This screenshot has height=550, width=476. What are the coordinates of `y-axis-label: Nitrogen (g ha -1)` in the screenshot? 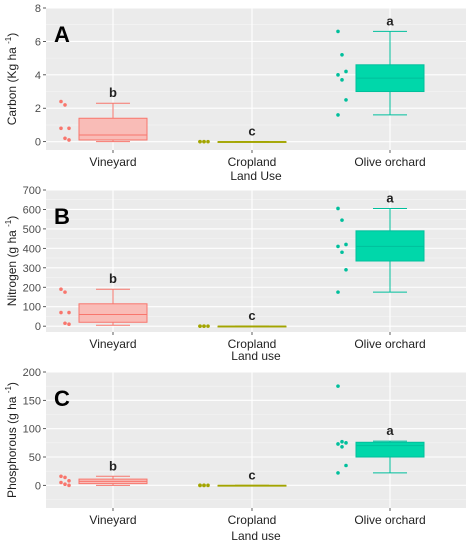 It's located at (11, 261).